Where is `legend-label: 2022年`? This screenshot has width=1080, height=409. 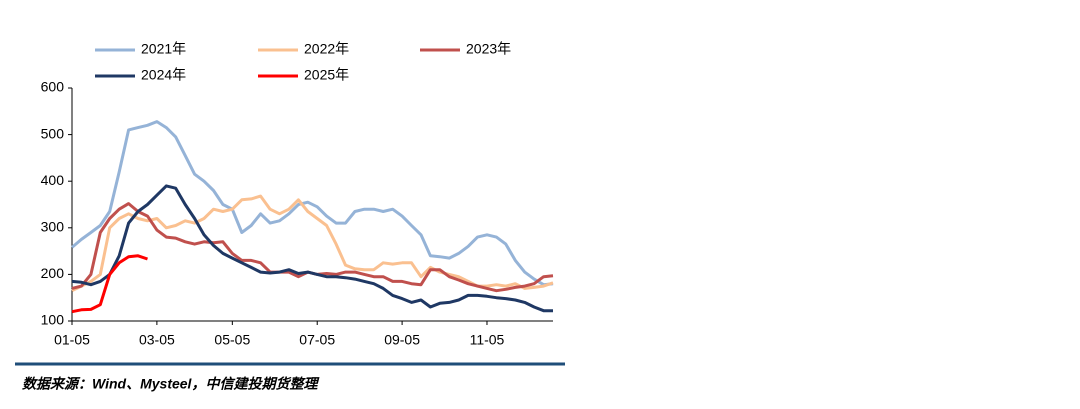
legend-label: 2022年 is located at coordinates (326, 49).